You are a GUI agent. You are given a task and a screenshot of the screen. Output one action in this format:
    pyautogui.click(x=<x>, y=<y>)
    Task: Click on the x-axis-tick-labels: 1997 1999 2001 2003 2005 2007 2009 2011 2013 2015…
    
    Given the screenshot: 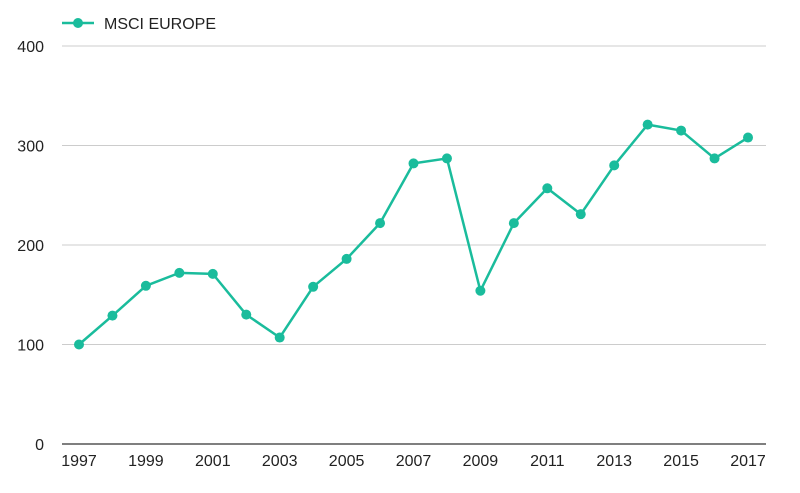 What is the action you would take?
    pyautogui.click(x=413, y=461)
    